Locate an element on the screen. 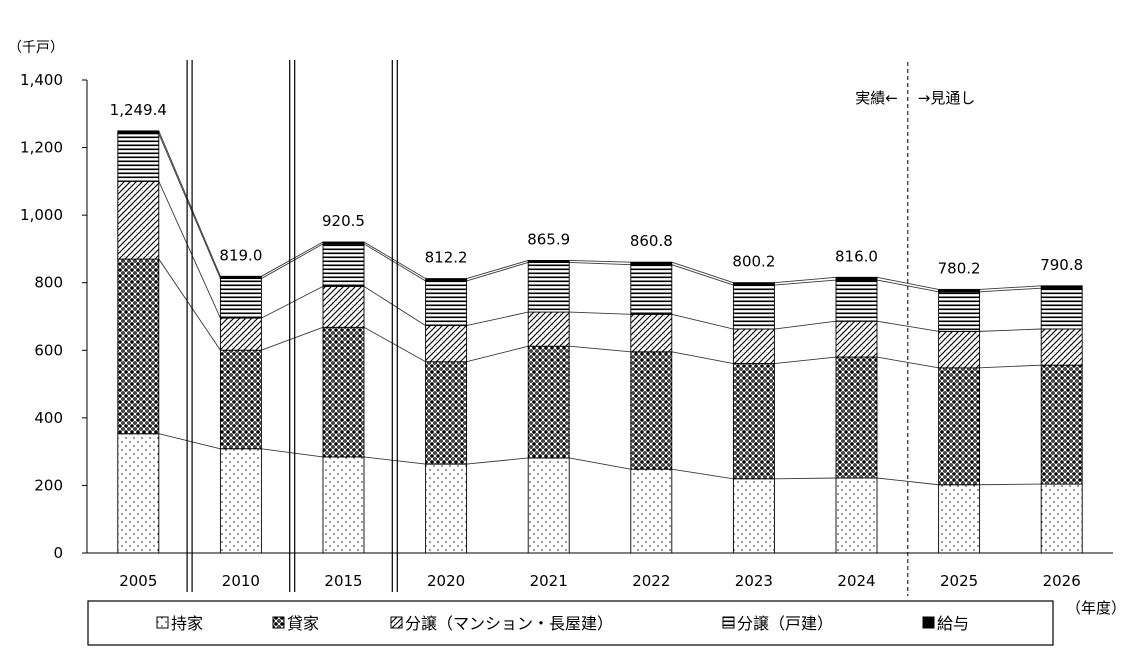  annotation-actual: 実績← is located at coordinates (876, 98).